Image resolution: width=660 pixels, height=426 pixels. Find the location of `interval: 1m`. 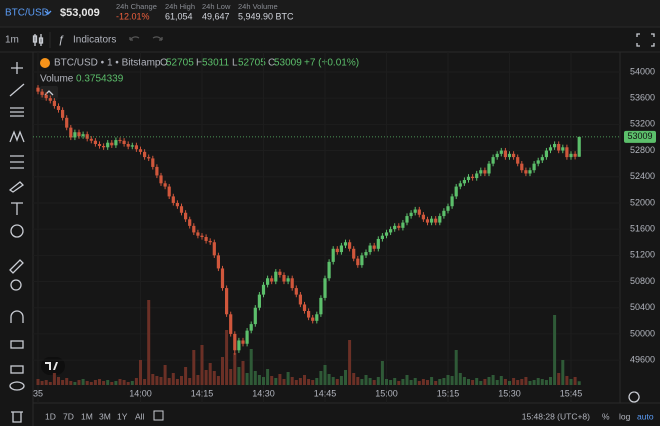

interval: 1m is located at coordinates (12, 40).